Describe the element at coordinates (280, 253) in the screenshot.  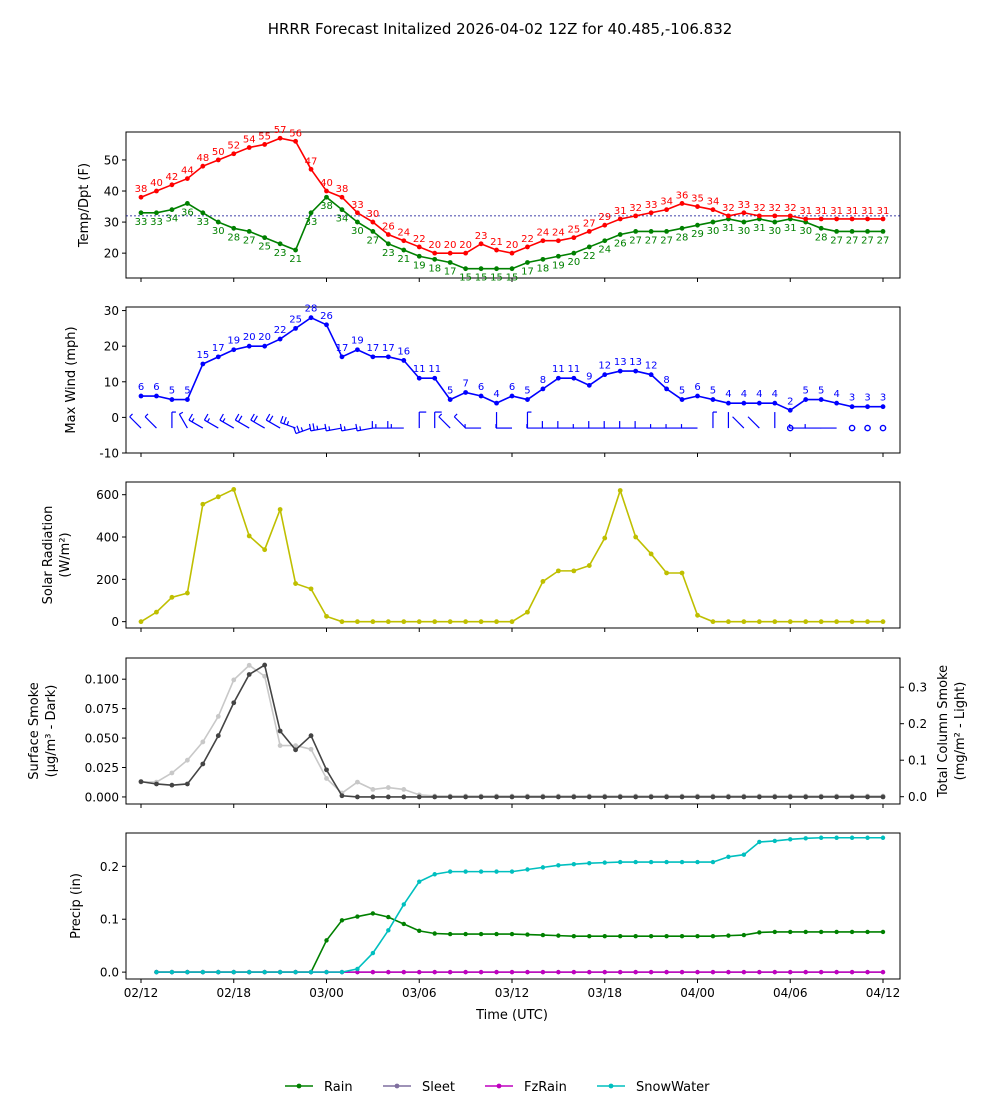
I see `dewpoint-data-label: 23` at that location.